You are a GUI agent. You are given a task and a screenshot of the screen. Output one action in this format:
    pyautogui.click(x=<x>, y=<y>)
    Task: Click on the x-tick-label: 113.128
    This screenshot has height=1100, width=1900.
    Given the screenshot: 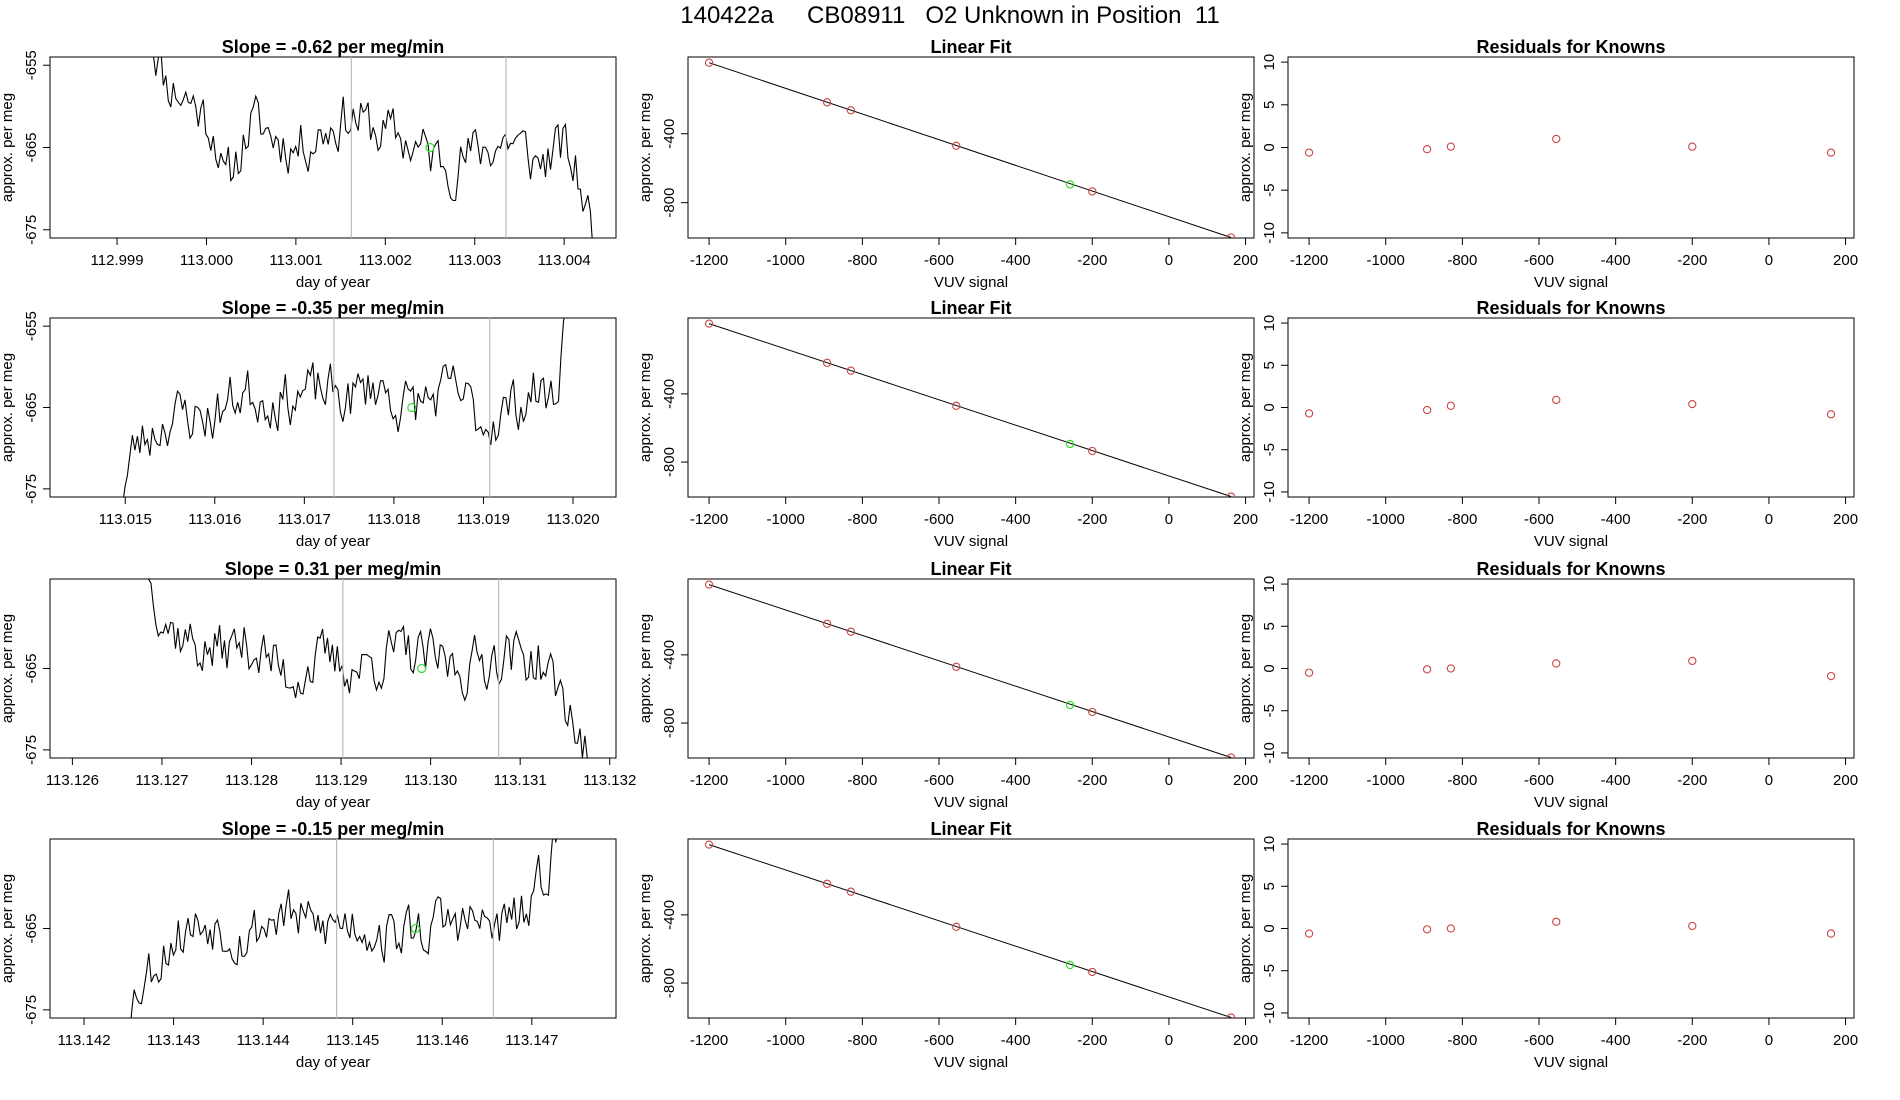 What is the action you would take?
    pyautogui.click(x=251, y=780)
    